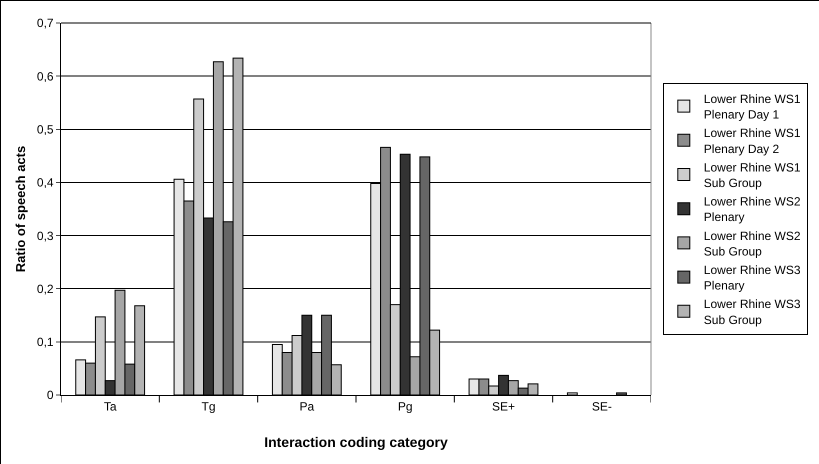 The width and height of the screenshot is (819, 464). I want to click on y-tick-label: 0,4, so click(45, 183).